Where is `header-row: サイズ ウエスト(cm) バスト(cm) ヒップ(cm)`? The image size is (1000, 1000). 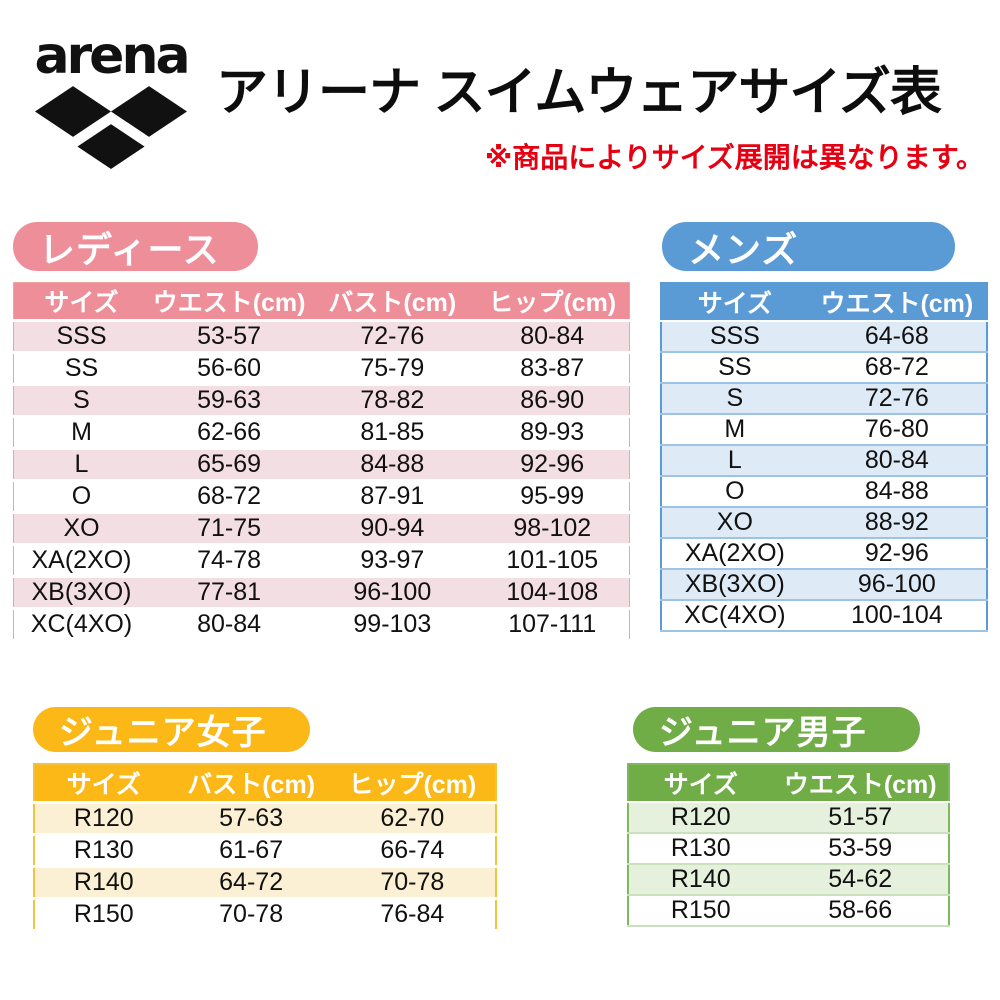 header-row: サイズ ウエスト(cm) バスト(cm) ヒップ(cm) is located at coordinates (321, 302).